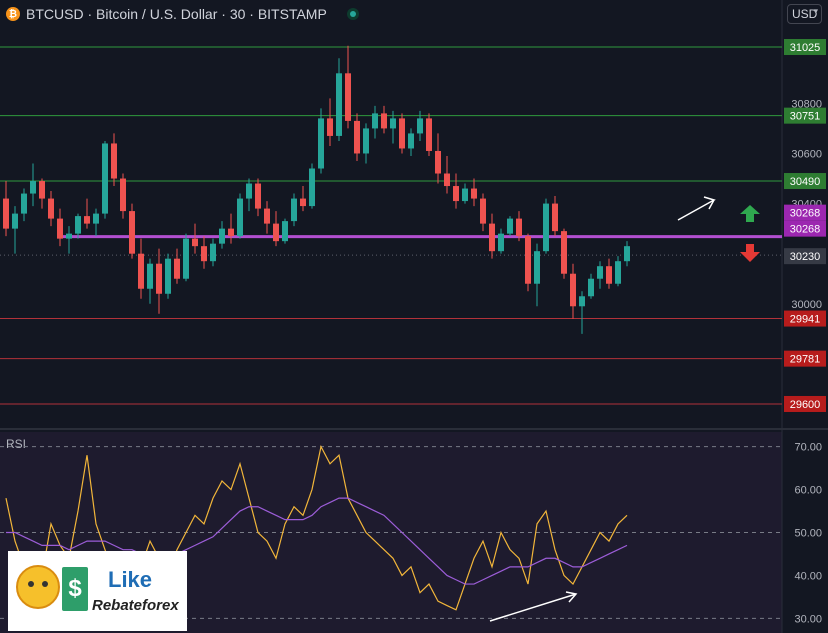 The height and width of the screenshot is (633, 828). I want to click on current-price-label-bg, so click(805, 256).